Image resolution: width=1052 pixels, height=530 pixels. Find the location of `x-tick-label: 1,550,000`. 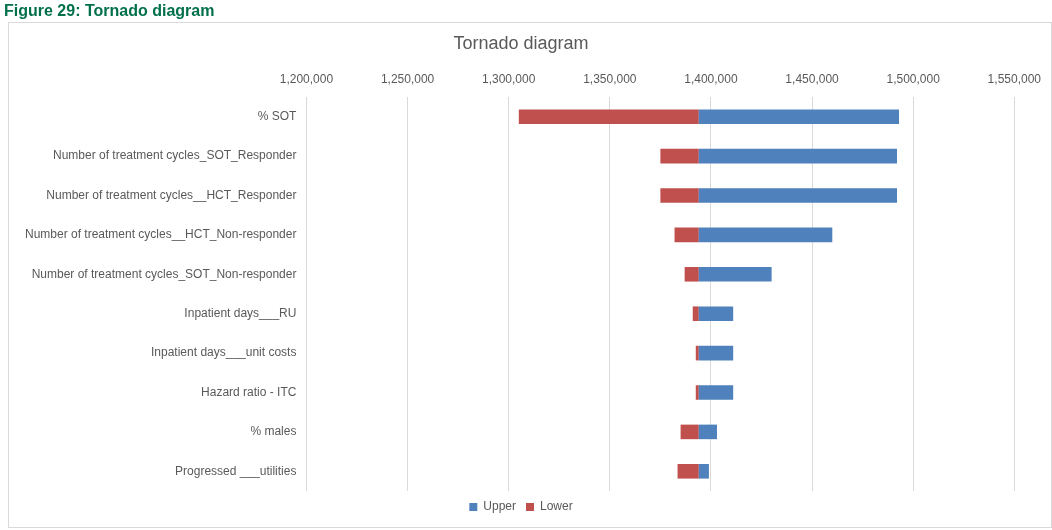

x-tick-label: 1,550,000 is located at coordinates (1014, 79).